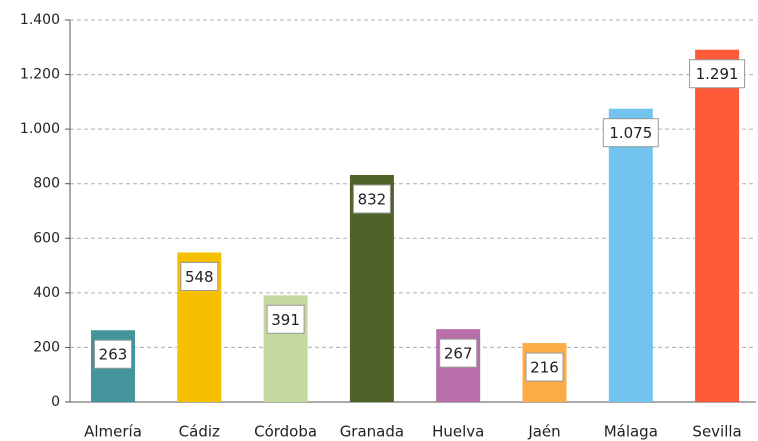 The image size is (758, 441). Describe the element at coordinates (40, 129) in the screenshot. I see `y-tick-label: 1.000` at that location.